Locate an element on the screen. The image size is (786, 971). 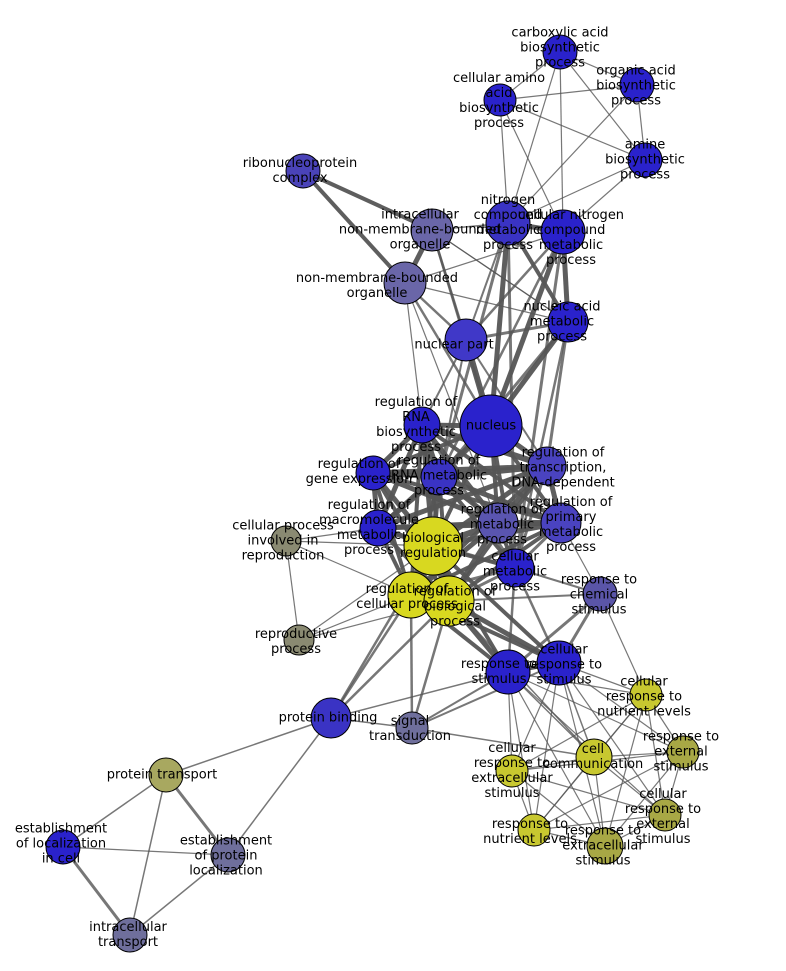
network-node-intracellular-non-membrane-bounded-organelle is located at coordinates (432, 230).